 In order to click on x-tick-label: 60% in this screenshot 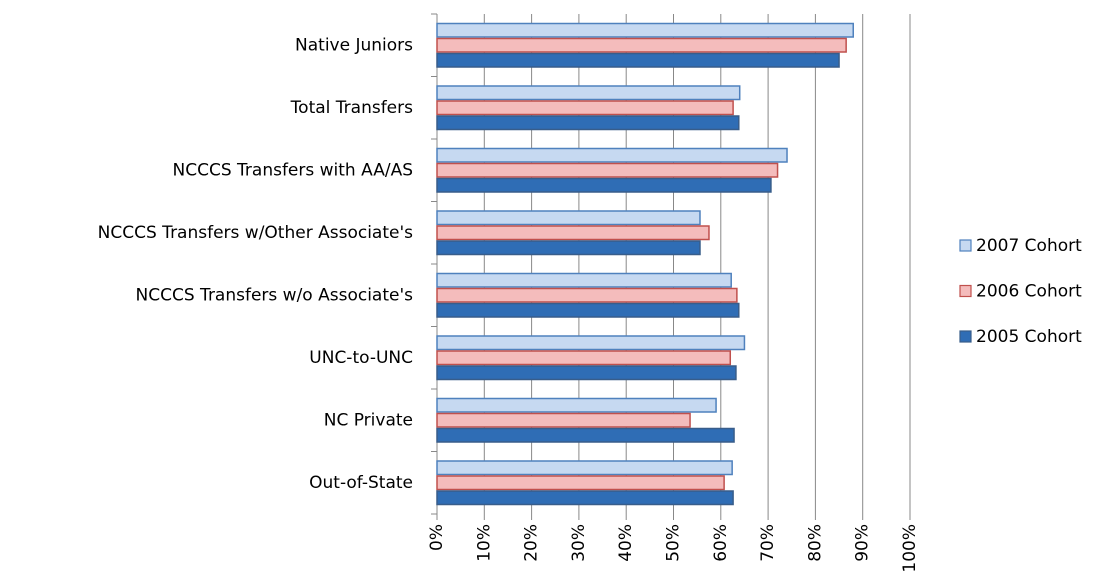, I will do `click(721, 543)`.